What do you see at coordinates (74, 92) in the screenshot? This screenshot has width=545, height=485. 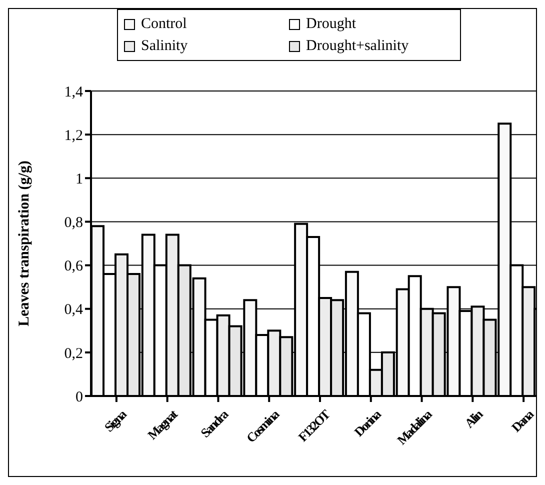 I see `y-tick-label: 1,4` at bounding box center [74, 92].